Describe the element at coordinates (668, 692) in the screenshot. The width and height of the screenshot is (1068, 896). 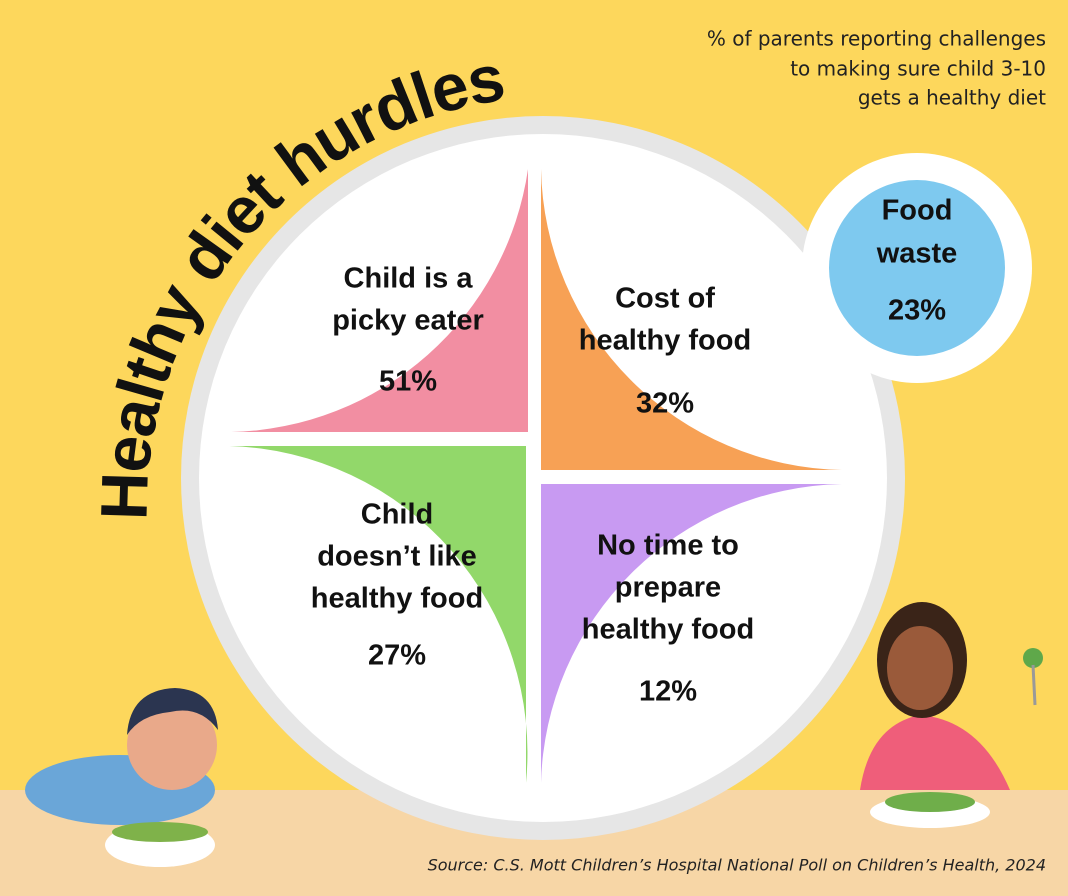
I see `item-value: 12%` at that location.